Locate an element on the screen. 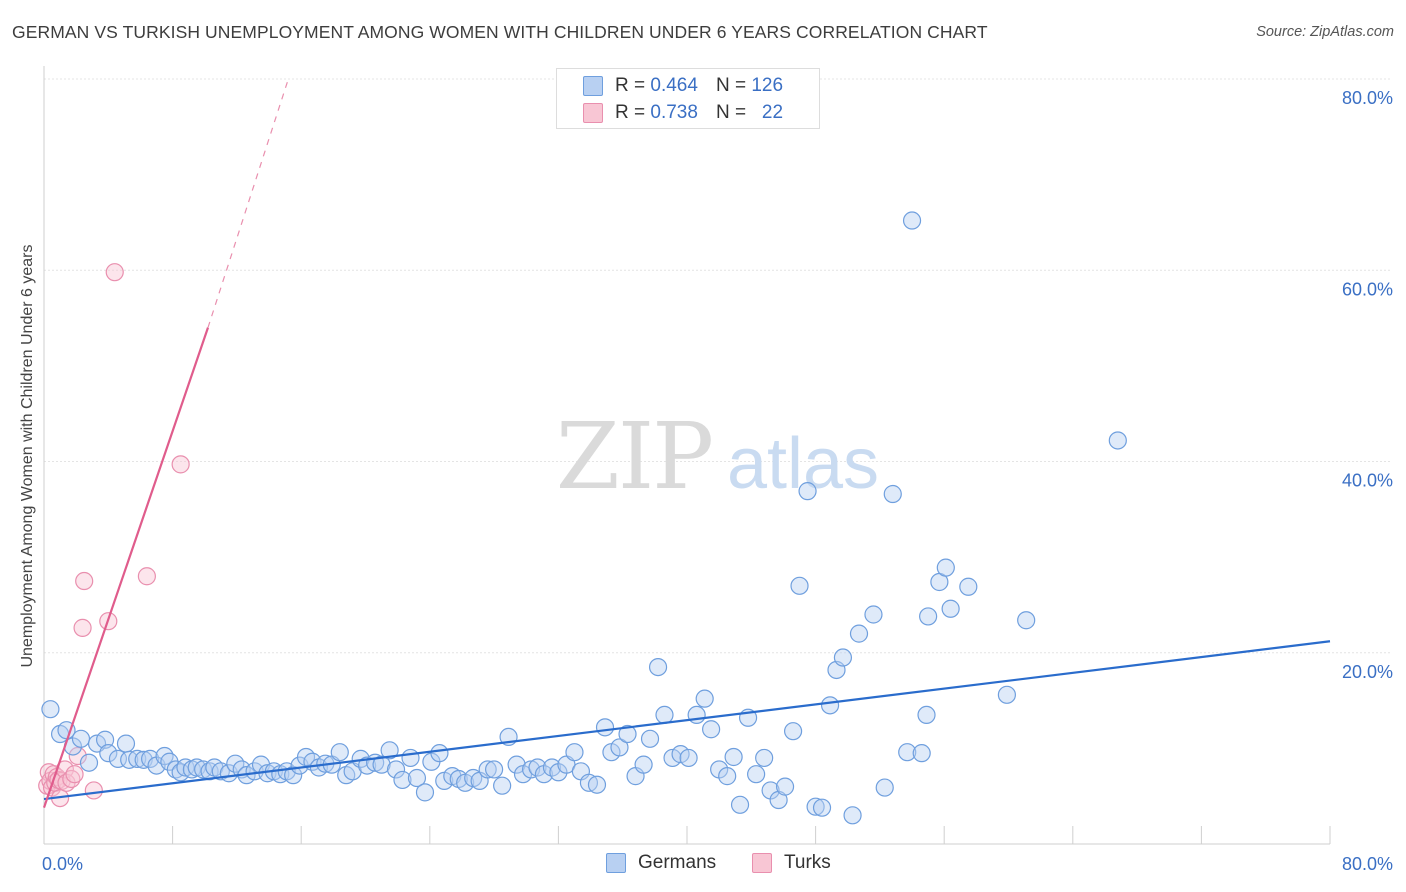 This screenshot has height=892, width=1406. bottom-legend-turks: Turks is located at coordinates (791, 863).